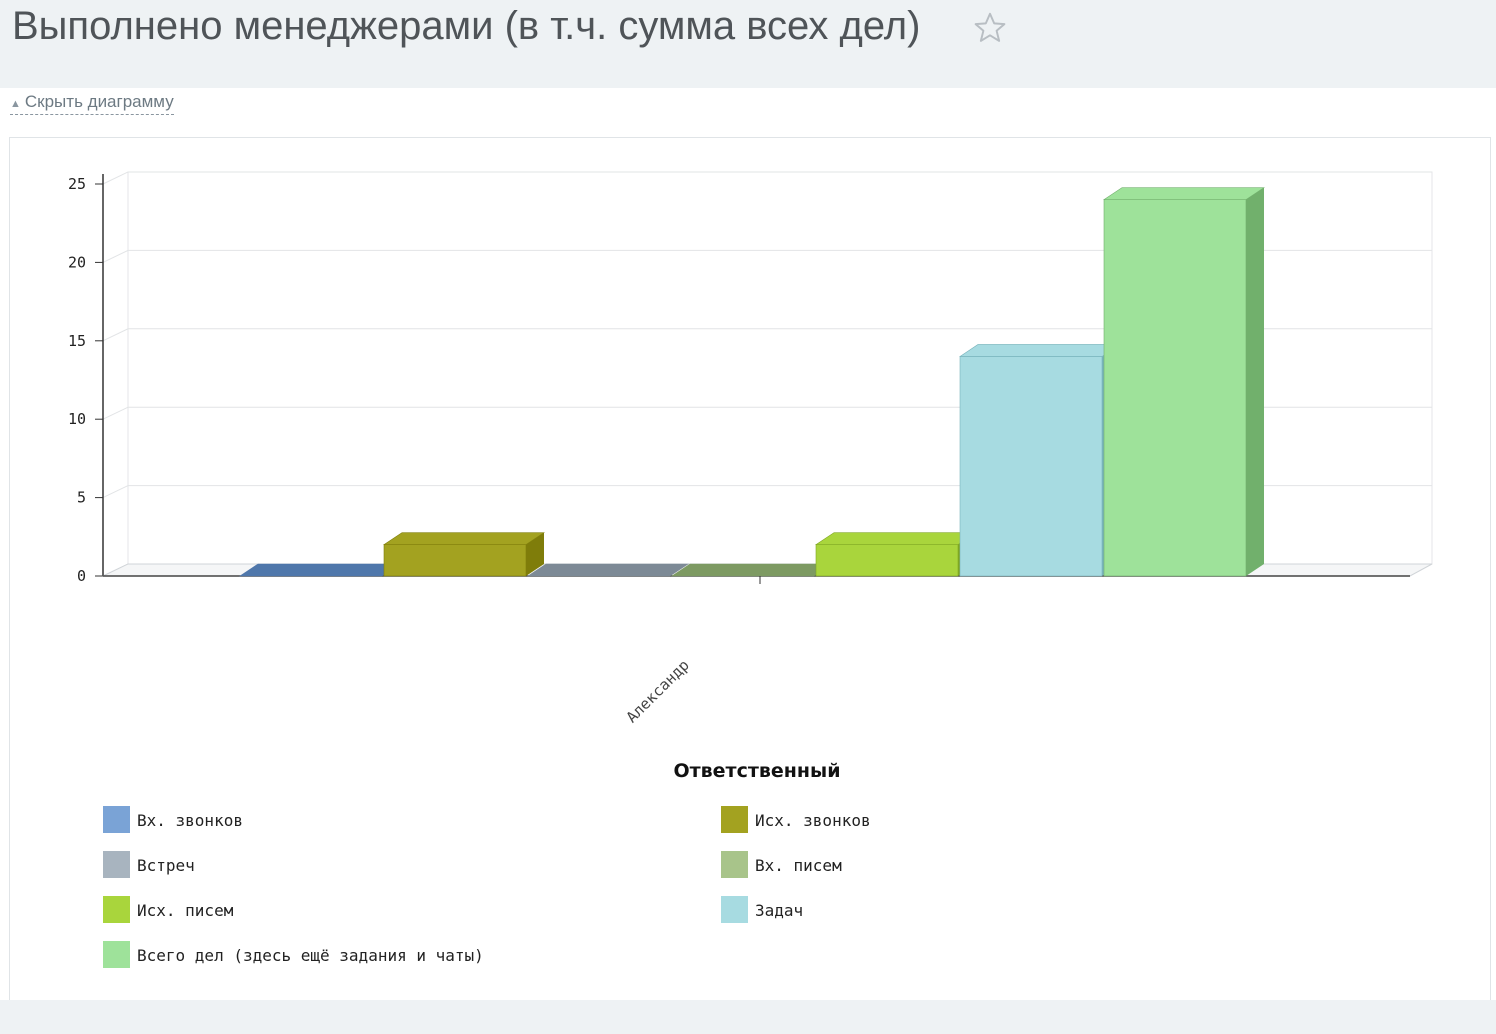 This screenshot has height=1034, width=1496. I want to click on hide-chart-link: ▲ Скрыть диаграмму, so click(92, 103).